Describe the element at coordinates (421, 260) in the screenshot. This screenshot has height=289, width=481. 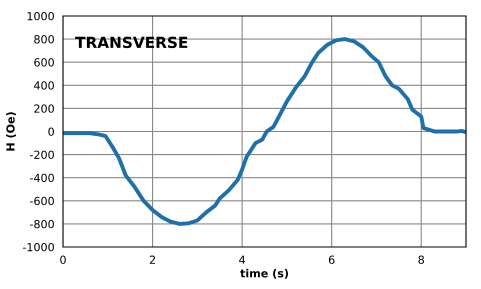
I see `x-tick-label: 8` at that location.